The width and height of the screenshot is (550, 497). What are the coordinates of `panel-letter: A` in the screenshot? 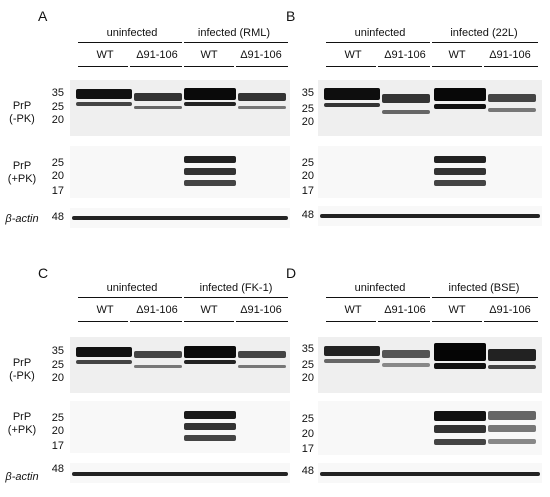 It's located at (43, 16).